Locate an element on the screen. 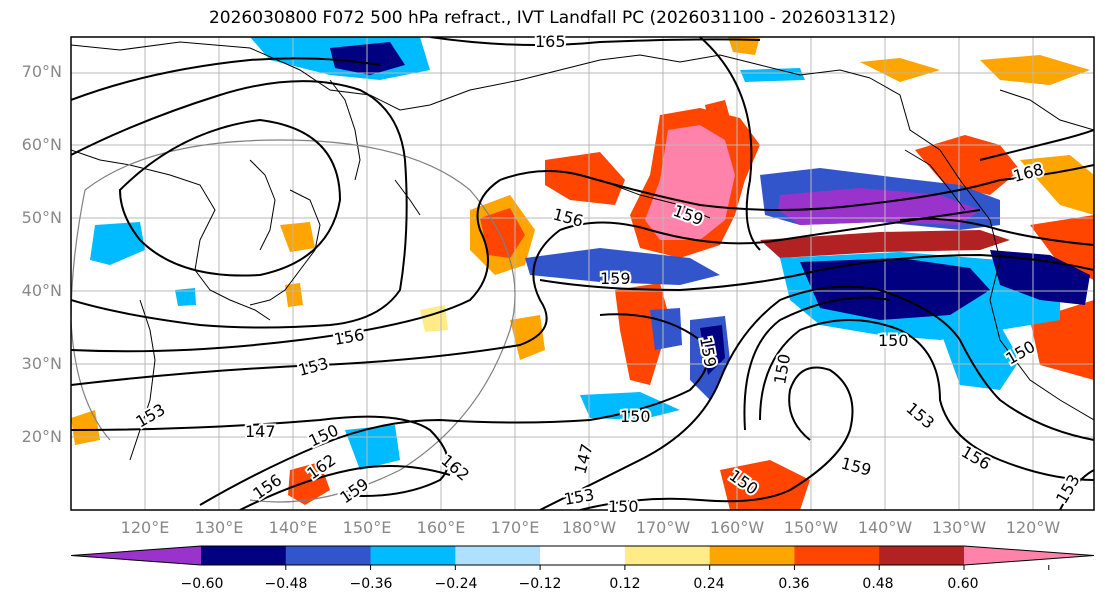  colorbar-extend-min is located at coordinates (136, 555).